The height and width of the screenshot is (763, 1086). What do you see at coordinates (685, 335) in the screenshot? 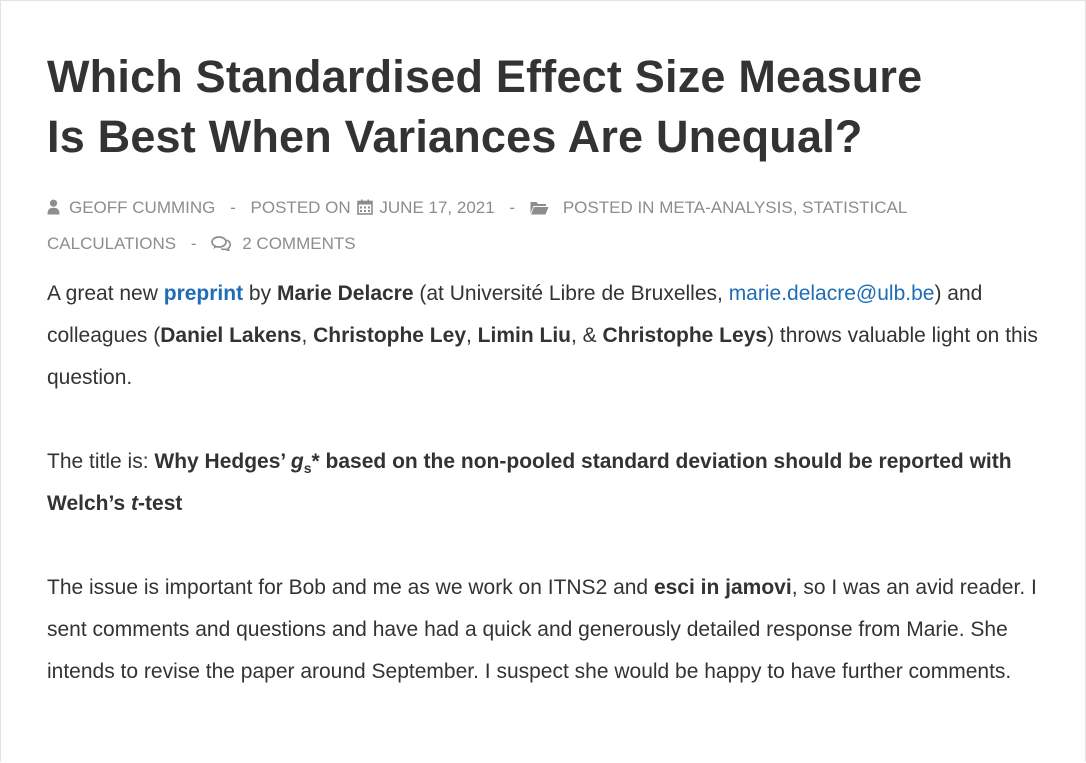
I see `coauthor-name: Christophe Leys` at bounding box center [685, 335].